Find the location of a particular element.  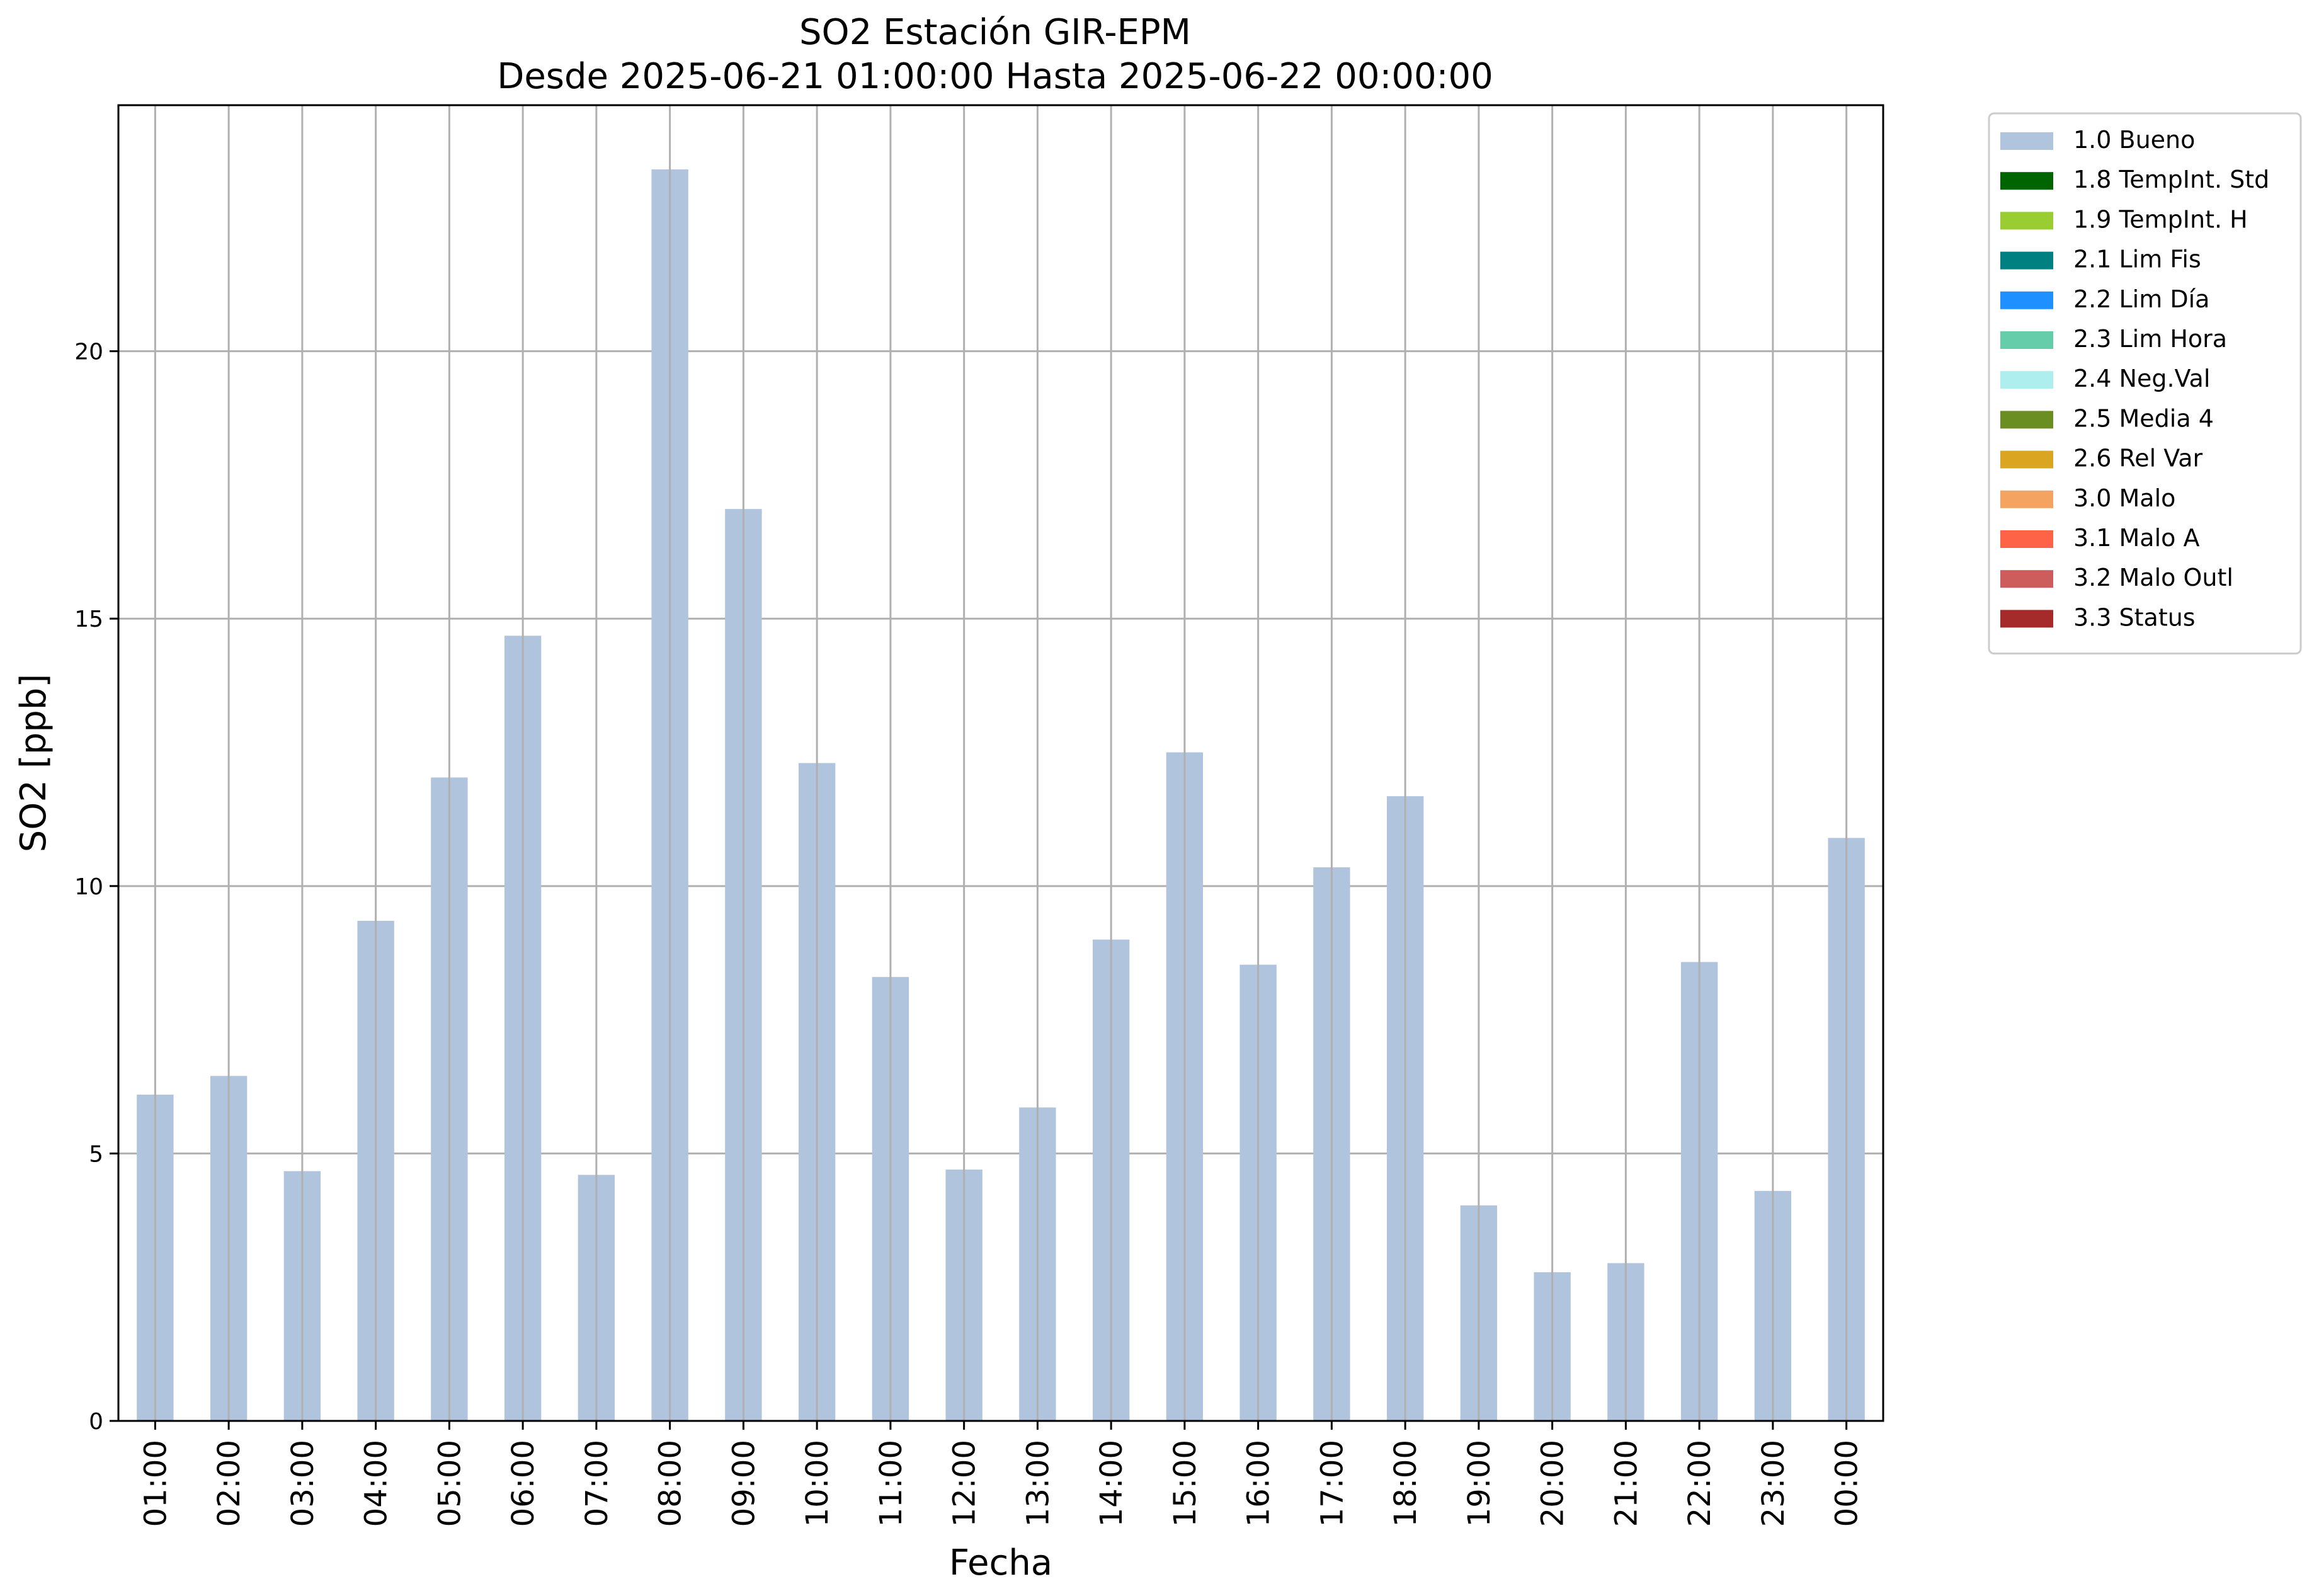

y-tick-label: 10 is located at coordinates (88, 887).